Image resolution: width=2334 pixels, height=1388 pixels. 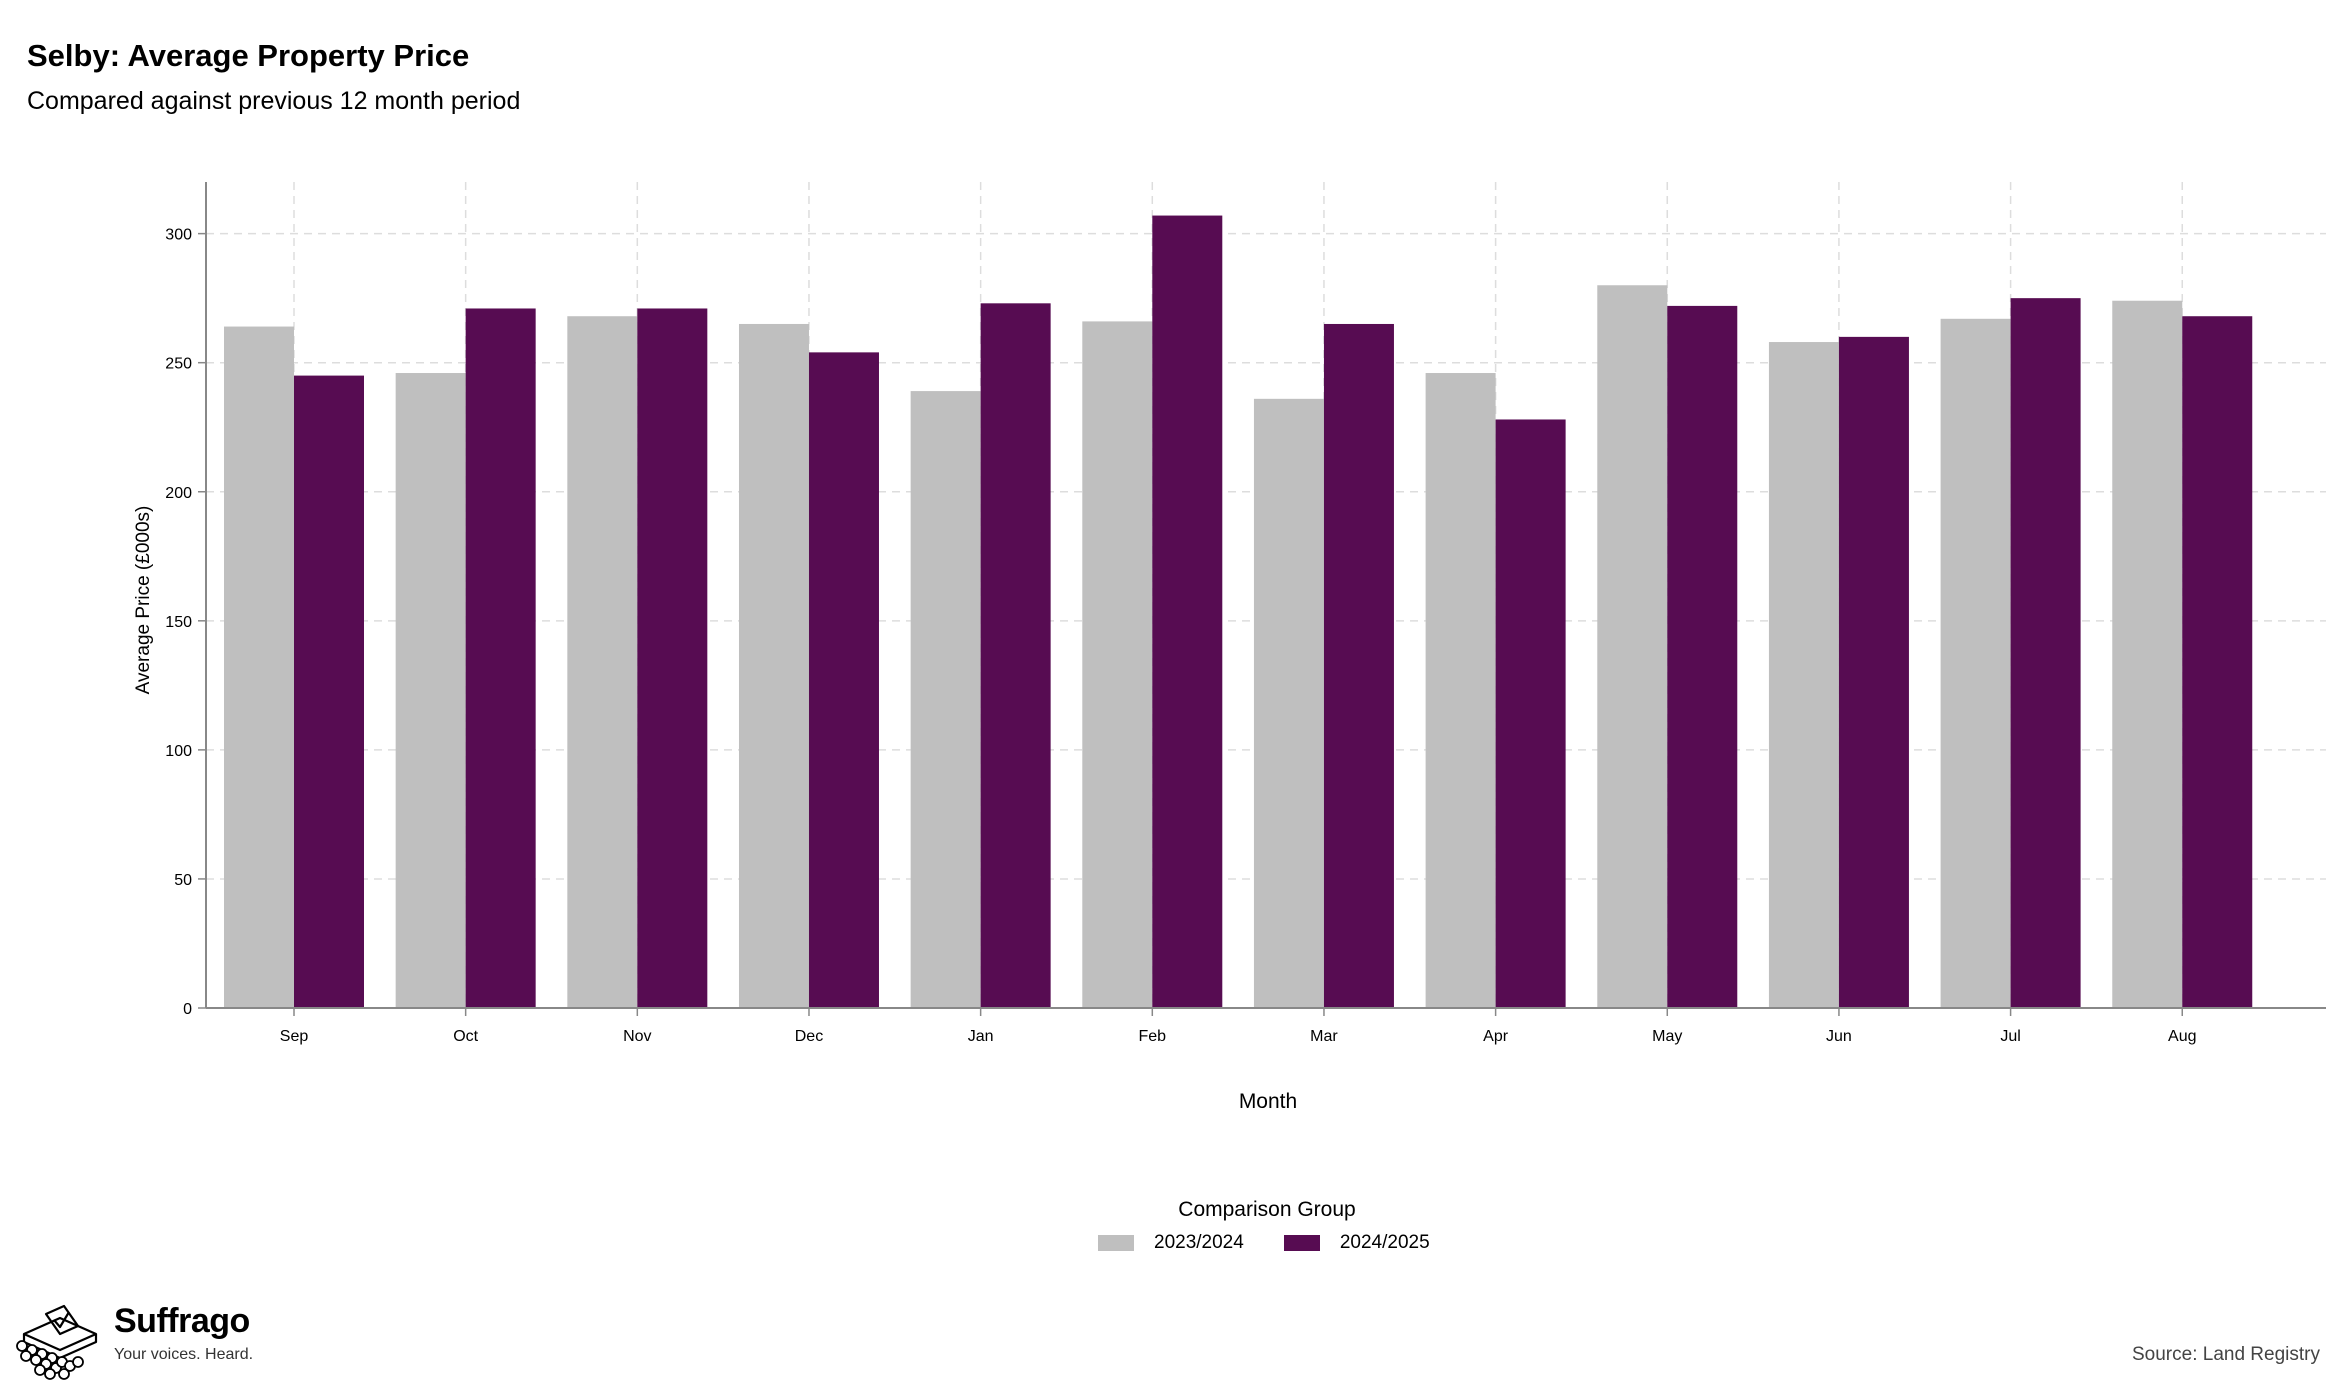 What do you see at coordinates (1267, 1209) in the screenshot?
I see `legend-title: Comparison Group` at bounding box center [1267, 1209].